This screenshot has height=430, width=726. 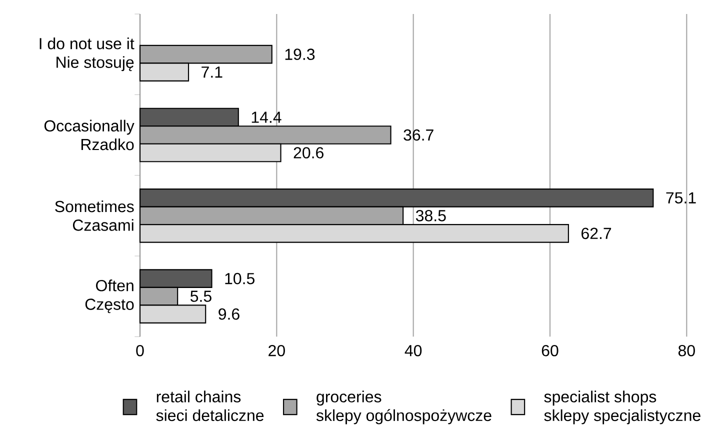 What do you see at coordinates (239, 278) in the screenshot?
I see `data-label: 10.5` at bounding box center [239, 278].